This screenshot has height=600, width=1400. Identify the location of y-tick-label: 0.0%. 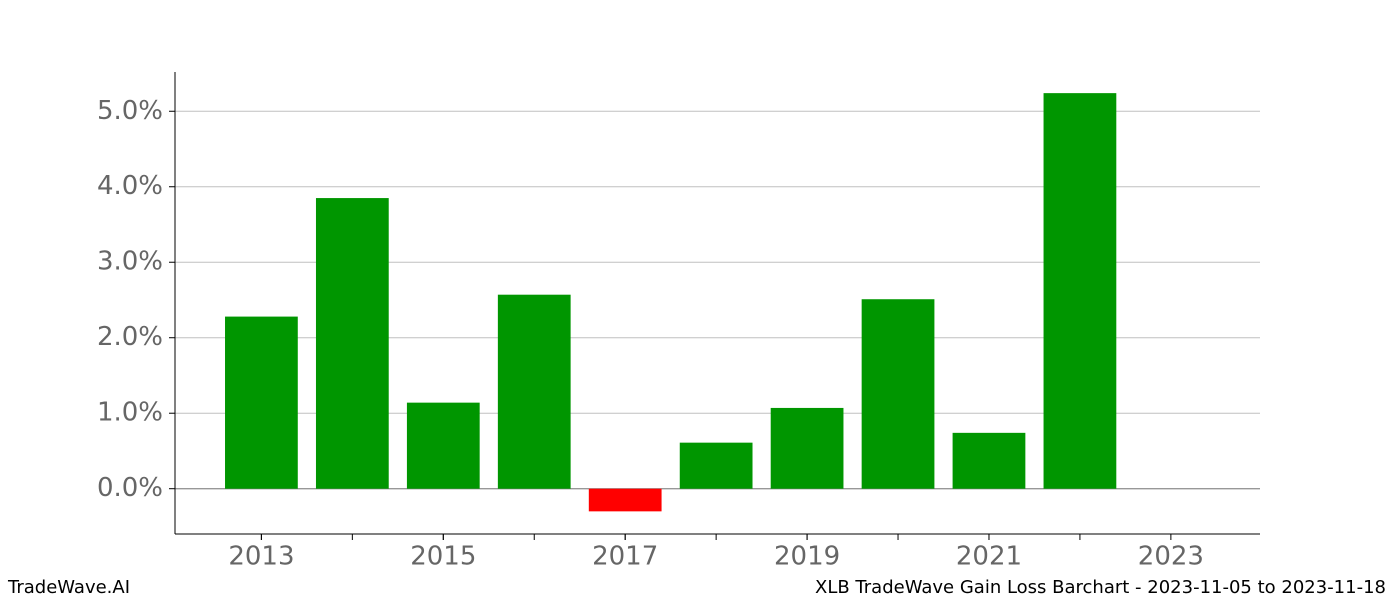
(130, 488).